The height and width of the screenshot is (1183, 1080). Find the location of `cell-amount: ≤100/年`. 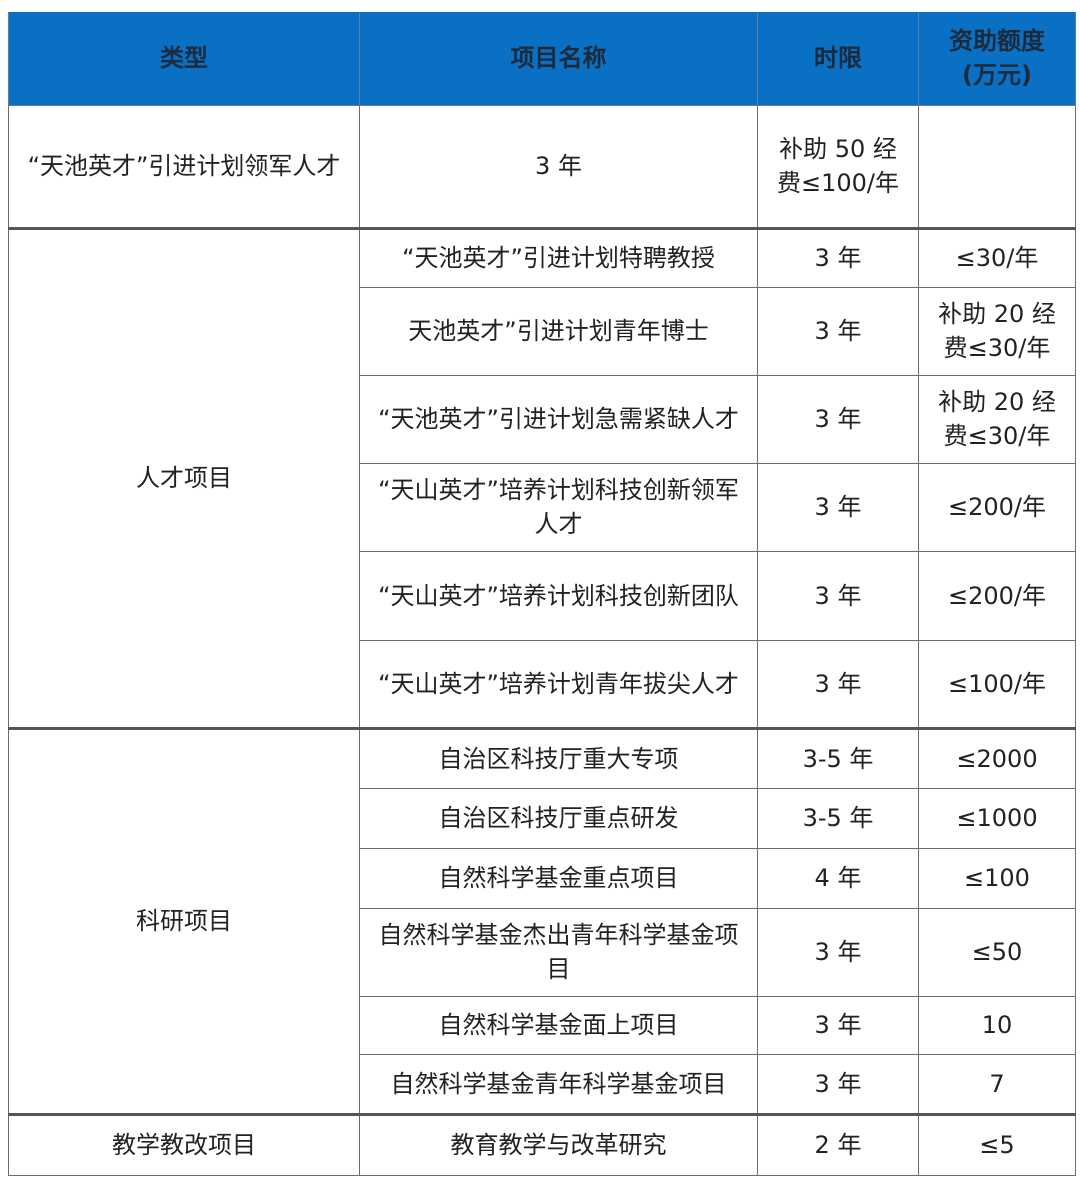

cell-amount: ≤100/年 is located at coordinates (997, 684).